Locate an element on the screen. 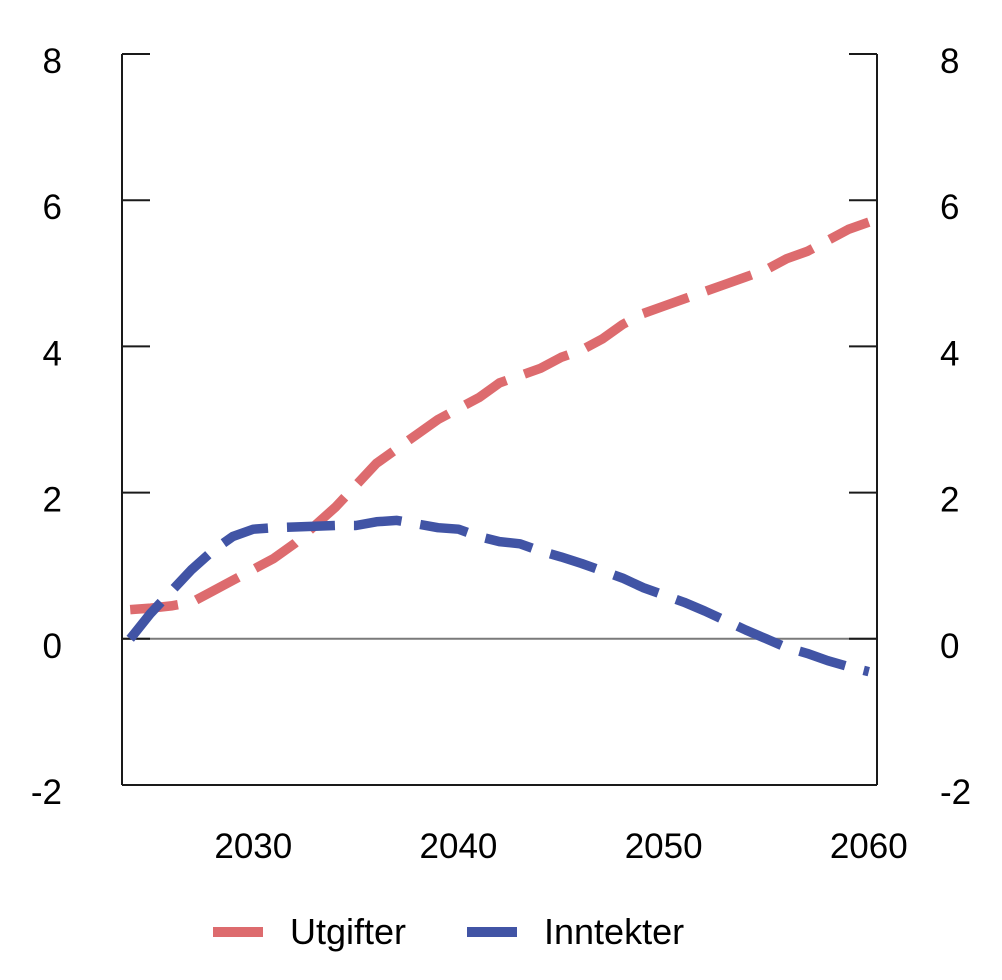  y-tick-label-left: -2 is located at coordinates (46, 792).